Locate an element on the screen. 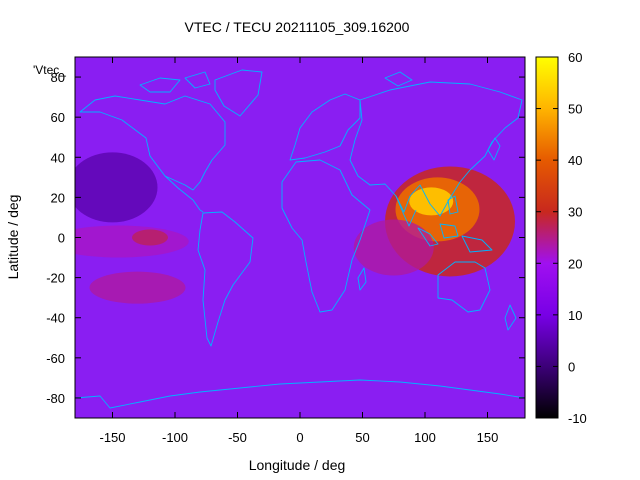  x-tick-label: 0 is located at coordinates (299, 437).